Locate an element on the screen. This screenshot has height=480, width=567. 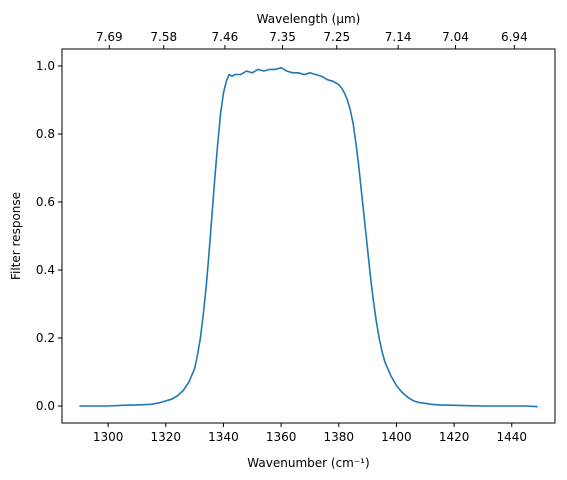
top-tick-label: 7.69 is located at coordinates (109, 37).